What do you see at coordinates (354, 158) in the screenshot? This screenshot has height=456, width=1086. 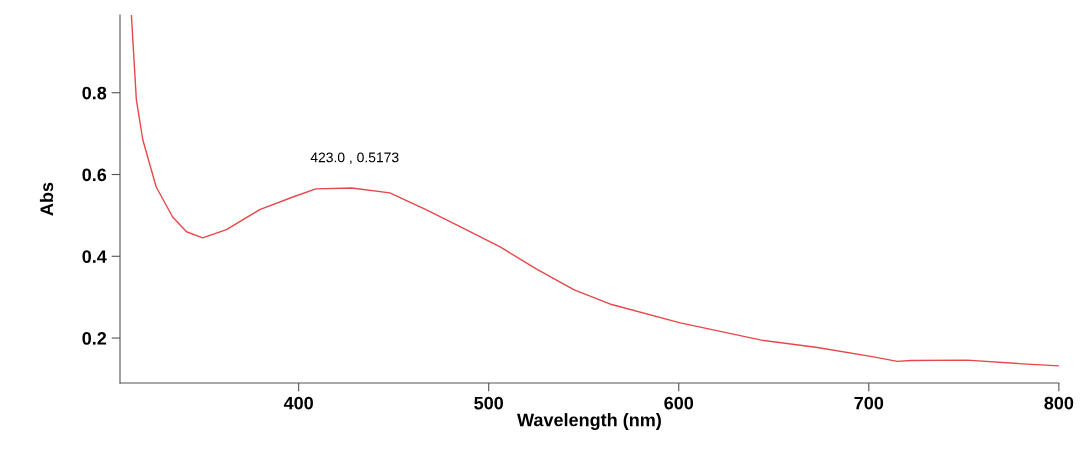 I see `annotation: 423.0 , 0.5173` at bounding box center [354, 158].